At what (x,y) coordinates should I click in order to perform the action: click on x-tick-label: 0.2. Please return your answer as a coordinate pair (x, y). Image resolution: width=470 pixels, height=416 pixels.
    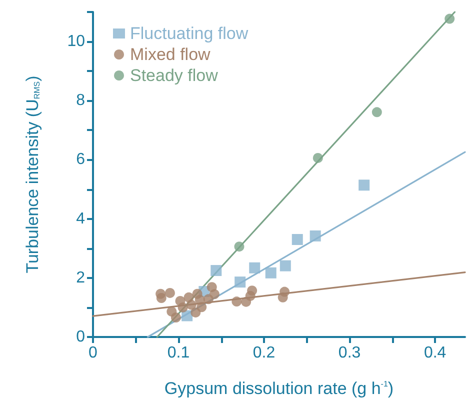
    Looking at the image, I should click on (264, 353).